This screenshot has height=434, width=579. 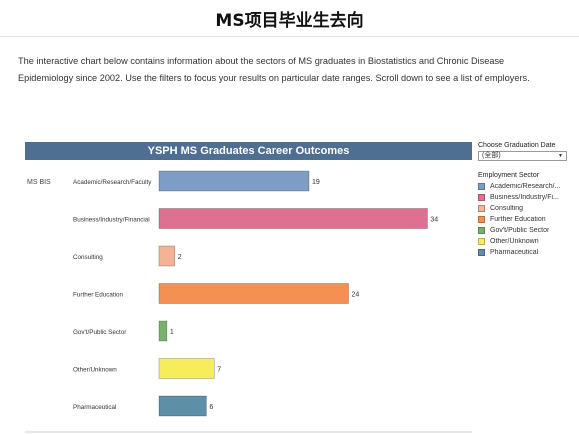 I want to click on data-label: 2, so click(x=180, y=257).